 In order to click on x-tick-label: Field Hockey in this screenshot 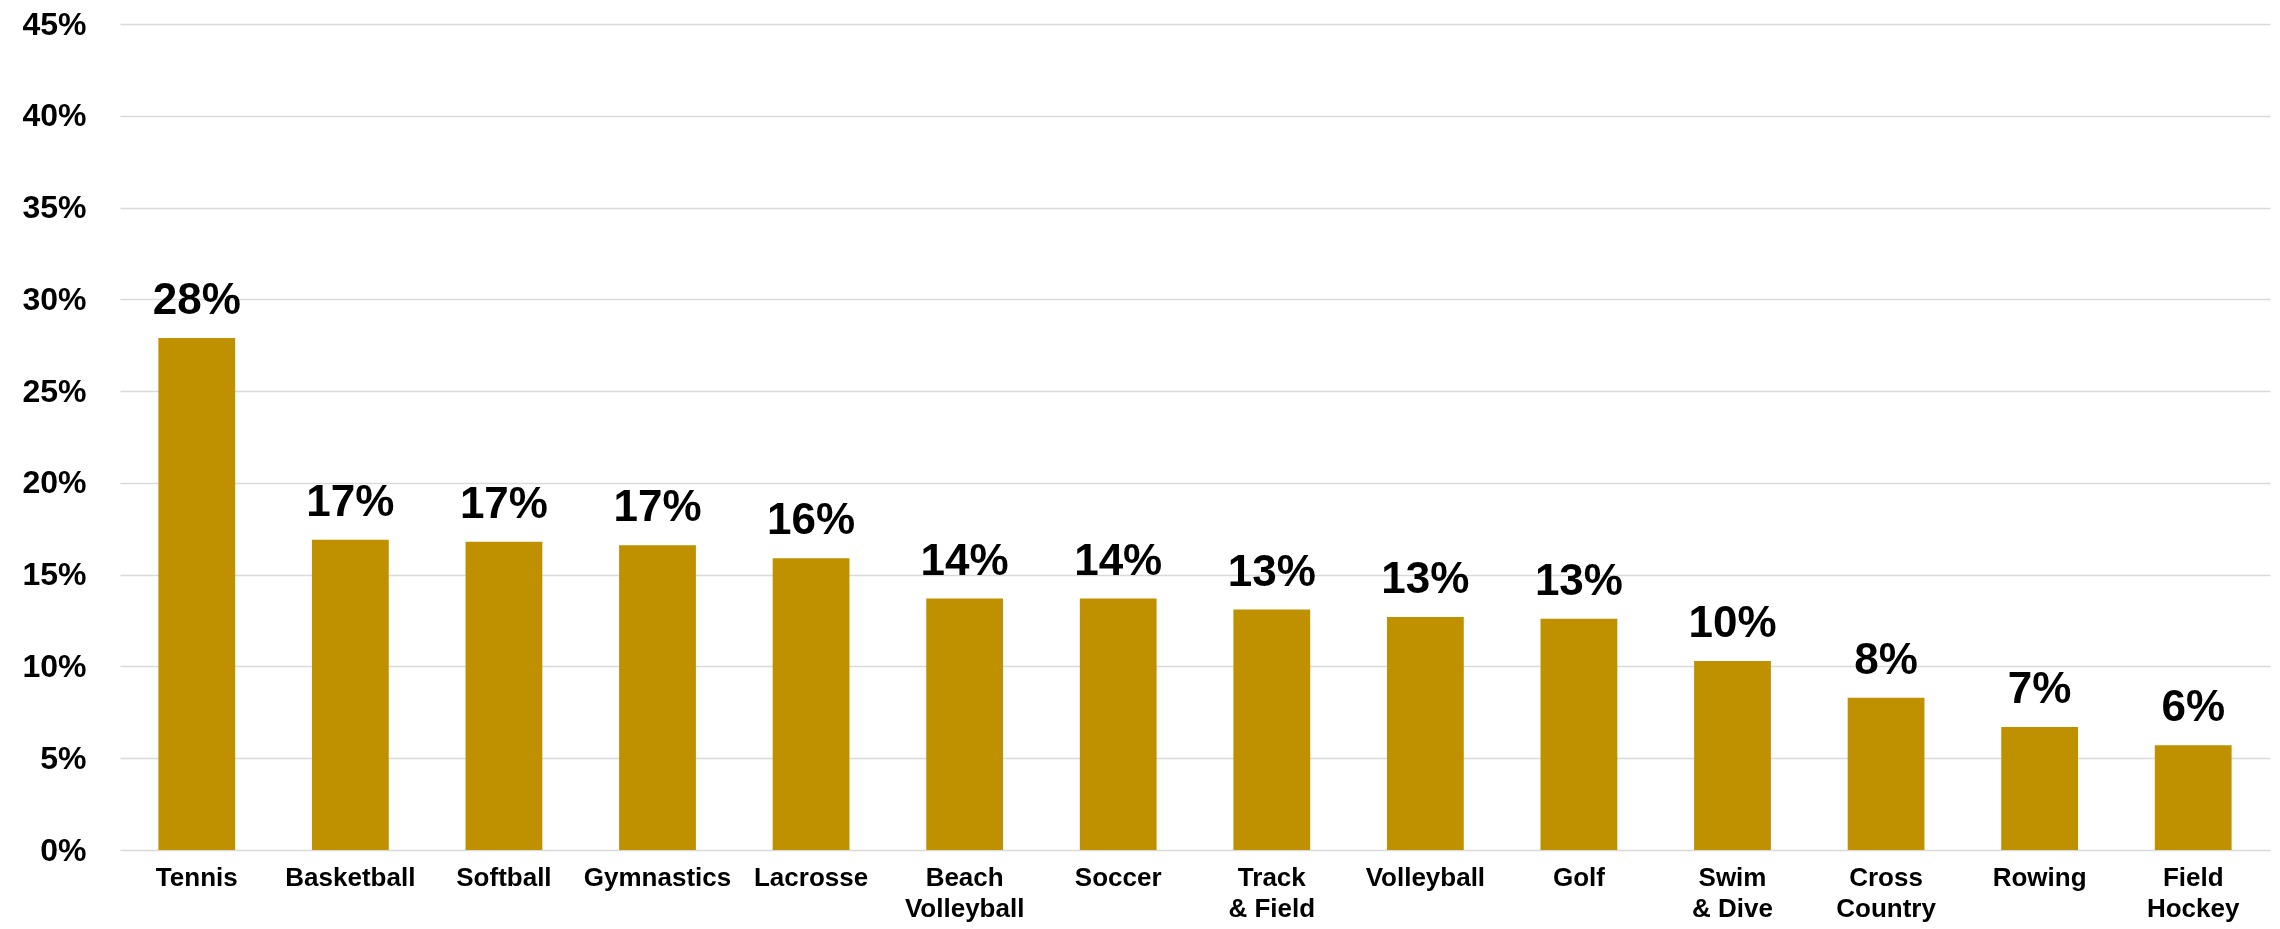, I will do `click(2193, 892)`.